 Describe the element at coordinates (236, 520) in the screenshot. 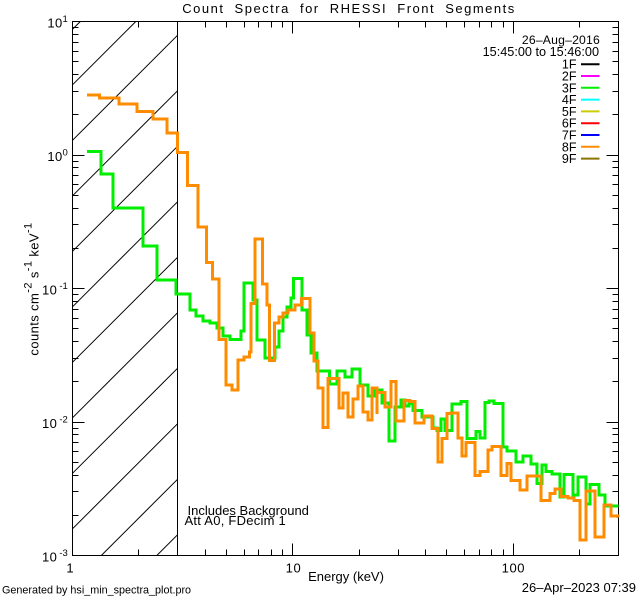

I see `svg-text: Att A0, FDecim 1` at that location.